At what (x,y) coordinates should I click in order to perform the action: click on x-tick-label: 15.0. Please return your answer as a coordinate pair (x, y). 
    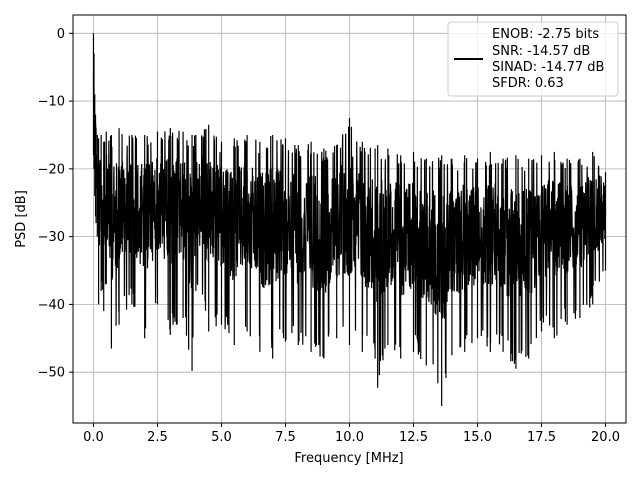
    Looking at the image, I should click on (477, 437).